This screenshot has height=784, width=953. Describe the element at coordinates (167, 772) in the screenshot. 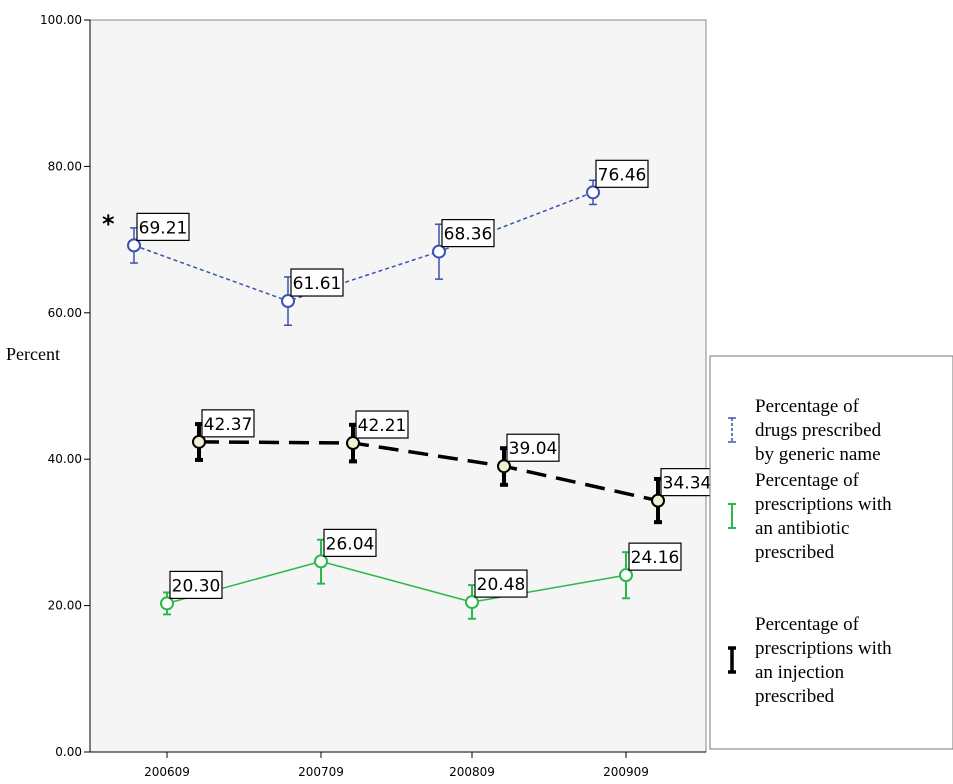

I see `x-tick-label: 200609` at that location.